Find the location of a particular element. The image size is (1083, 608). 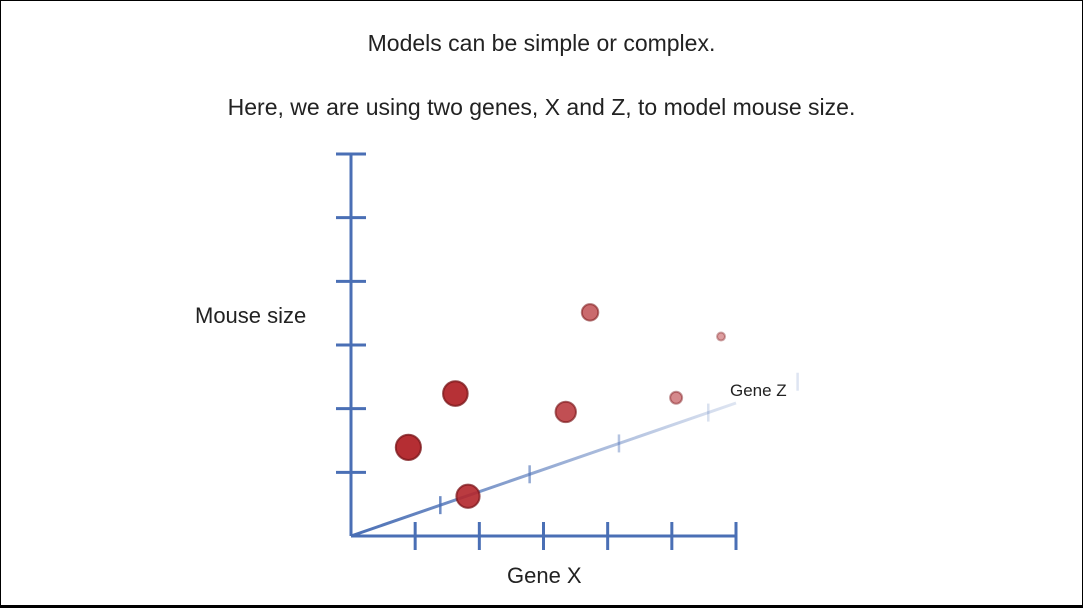

y-axis-label: Mouse size is located at coordinates (251, 315).